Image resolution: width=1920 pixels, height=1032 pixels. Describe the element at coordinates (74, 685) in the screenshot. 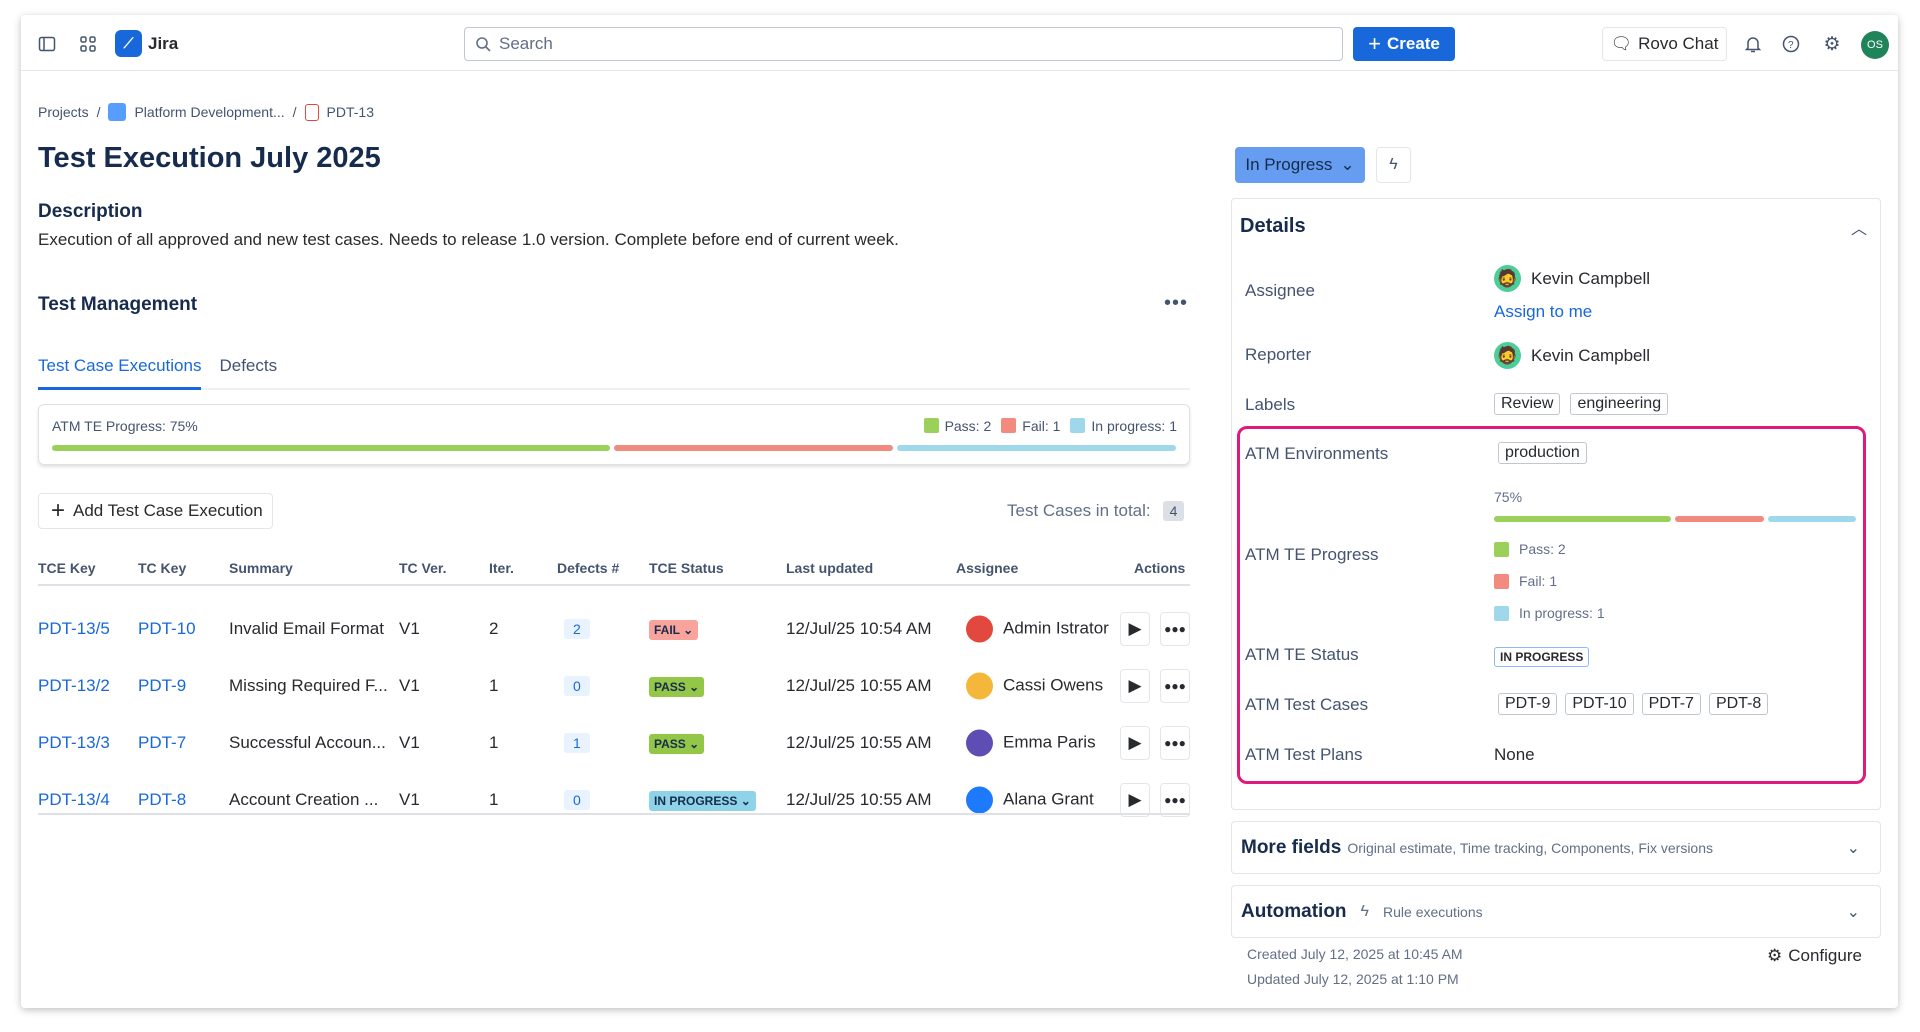

I see `tce-key-link: PDT-13/2` at that location.